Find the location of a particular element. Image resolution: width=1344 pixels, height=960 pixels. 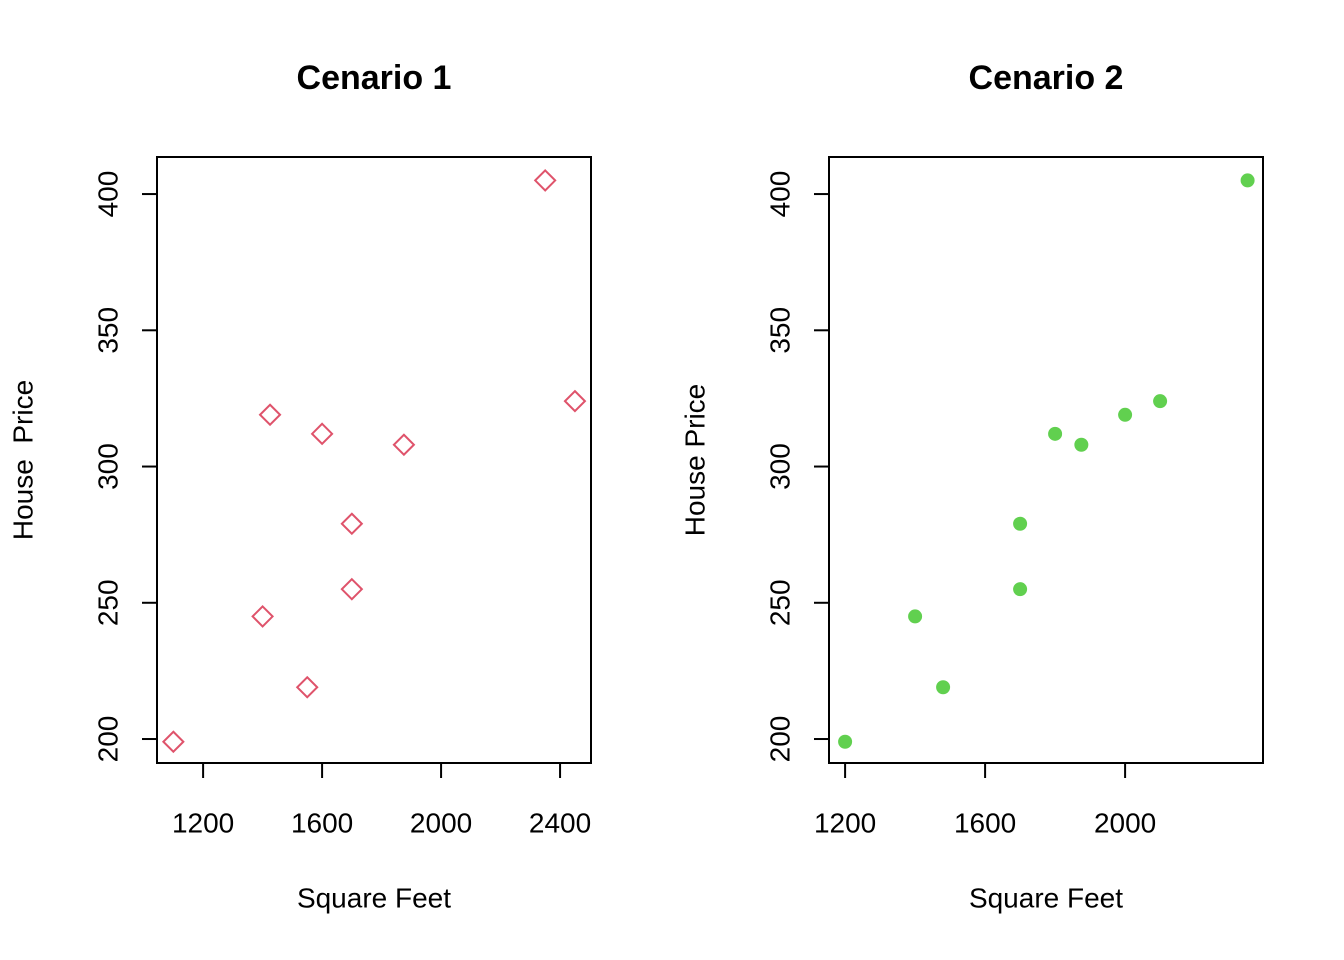

chart-title: Cenario 2 is located at coordinates (1046, 78).